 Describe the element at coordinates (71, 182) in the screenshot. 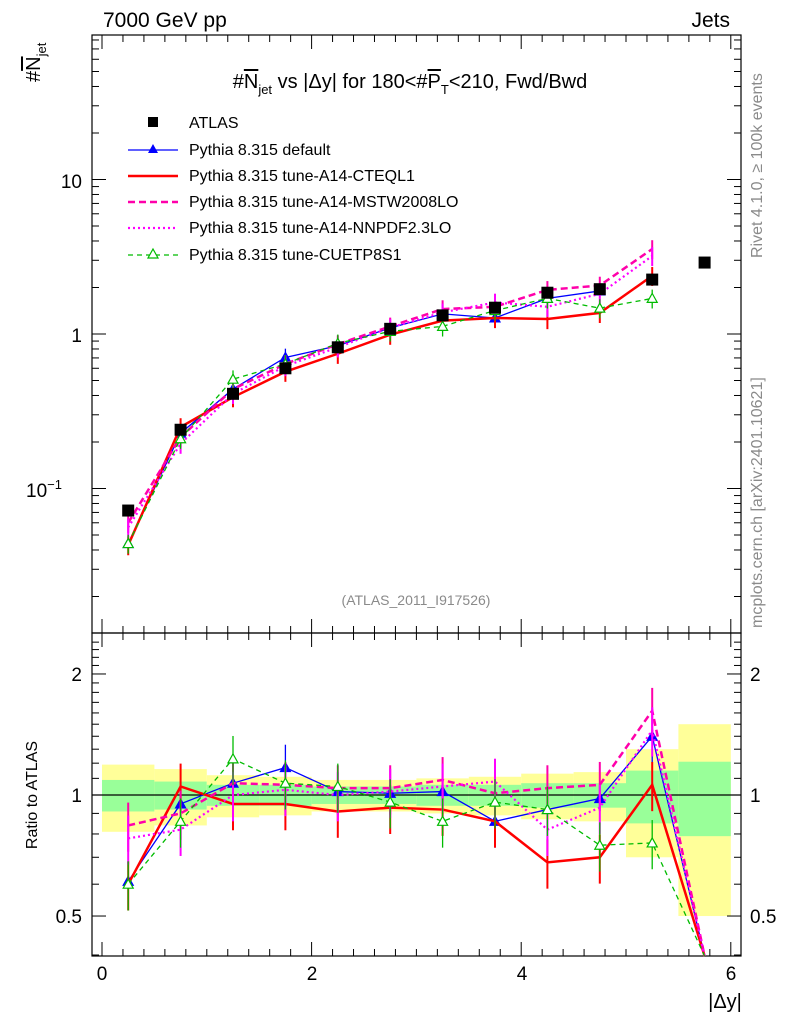

I see `y-tick-label-10: 10` at that location.